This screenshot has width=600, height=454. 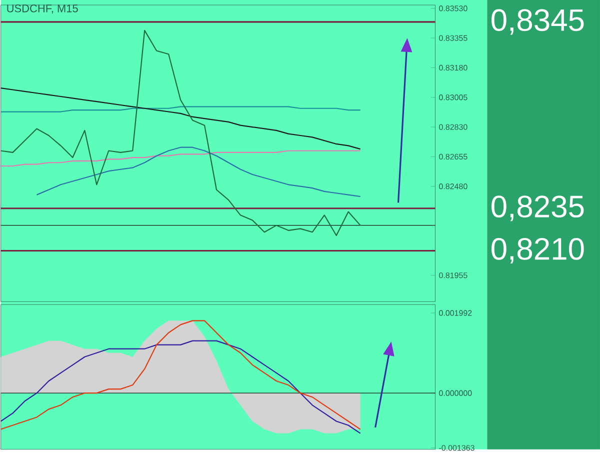 What do you see at coordinates (42, 9) in the screenshot?
I see `chart-title: USDCHF, M15` at bounding box center [42, 9].